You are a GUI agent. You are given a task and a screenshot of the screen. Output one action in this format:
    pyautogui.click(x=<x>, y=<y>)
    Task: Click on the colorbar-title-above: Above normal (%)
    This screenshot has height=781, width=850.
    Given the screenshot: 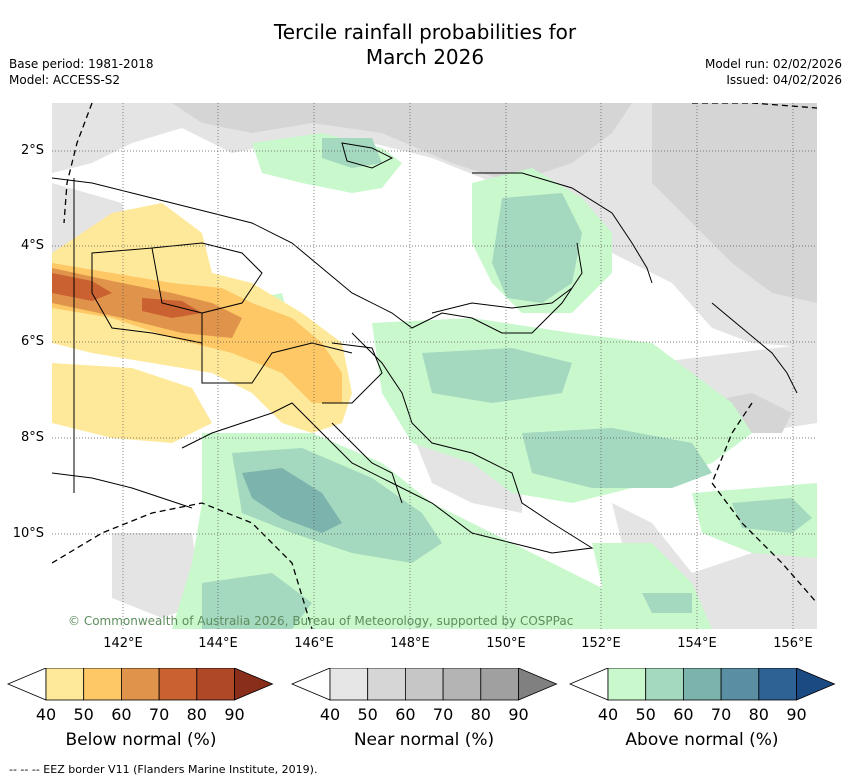 What is the action you would take?
    pyautogui.click(x=702, y=740)
    